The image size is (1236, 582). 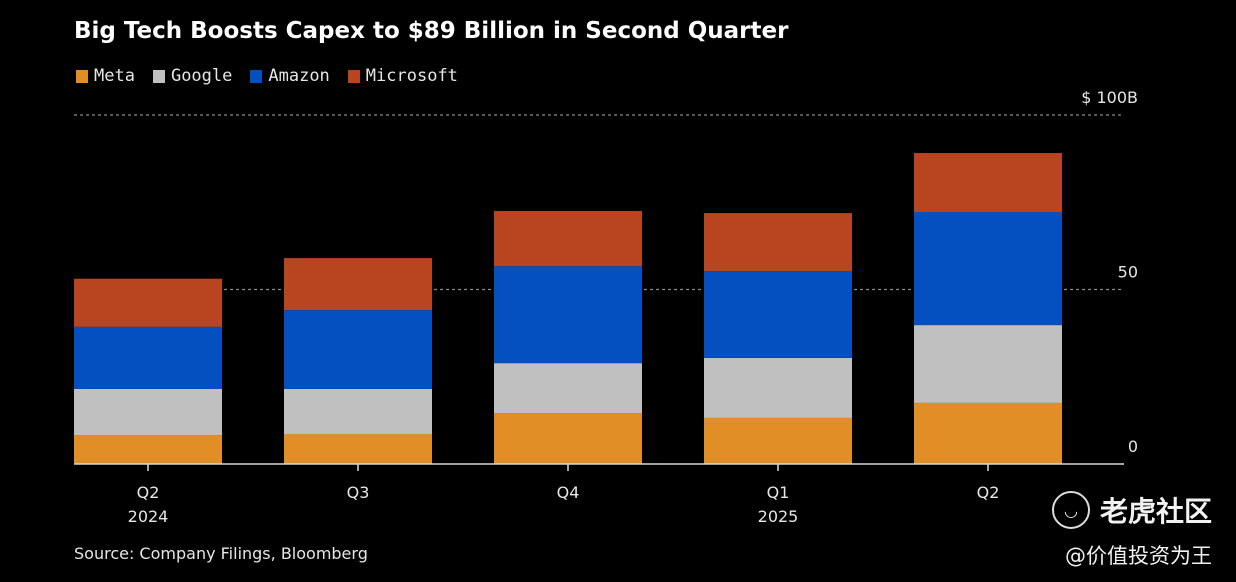 What do you see at coordinates (411, 76) in the screenshot?
I see `legend-label-microsoft: Microsoft` at bounding box center [411, 76].